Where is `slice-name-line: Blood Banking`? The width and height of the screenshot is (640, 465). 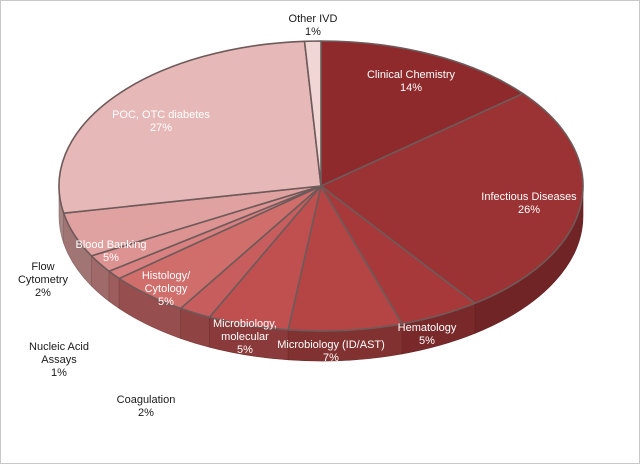 slice-name-line: Blood Banking is located at coordinates (111, 245).